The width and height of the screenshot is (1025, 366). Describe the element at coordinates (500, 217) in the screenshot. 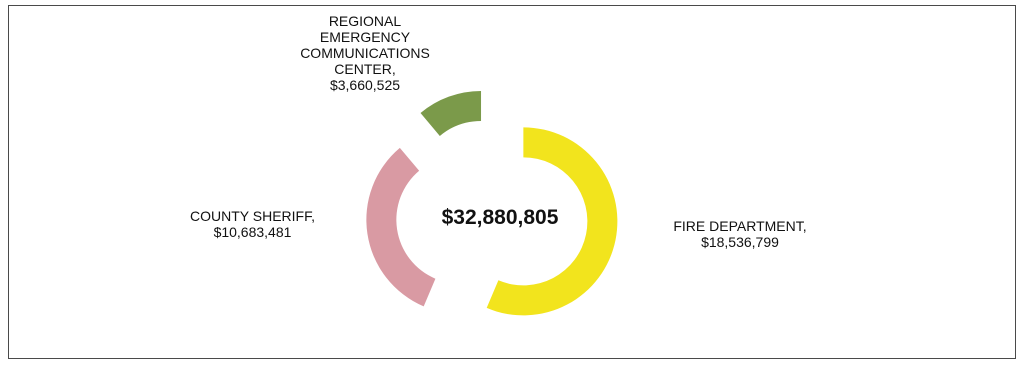

I see `donut-center-total: $32,880,805` at that location.